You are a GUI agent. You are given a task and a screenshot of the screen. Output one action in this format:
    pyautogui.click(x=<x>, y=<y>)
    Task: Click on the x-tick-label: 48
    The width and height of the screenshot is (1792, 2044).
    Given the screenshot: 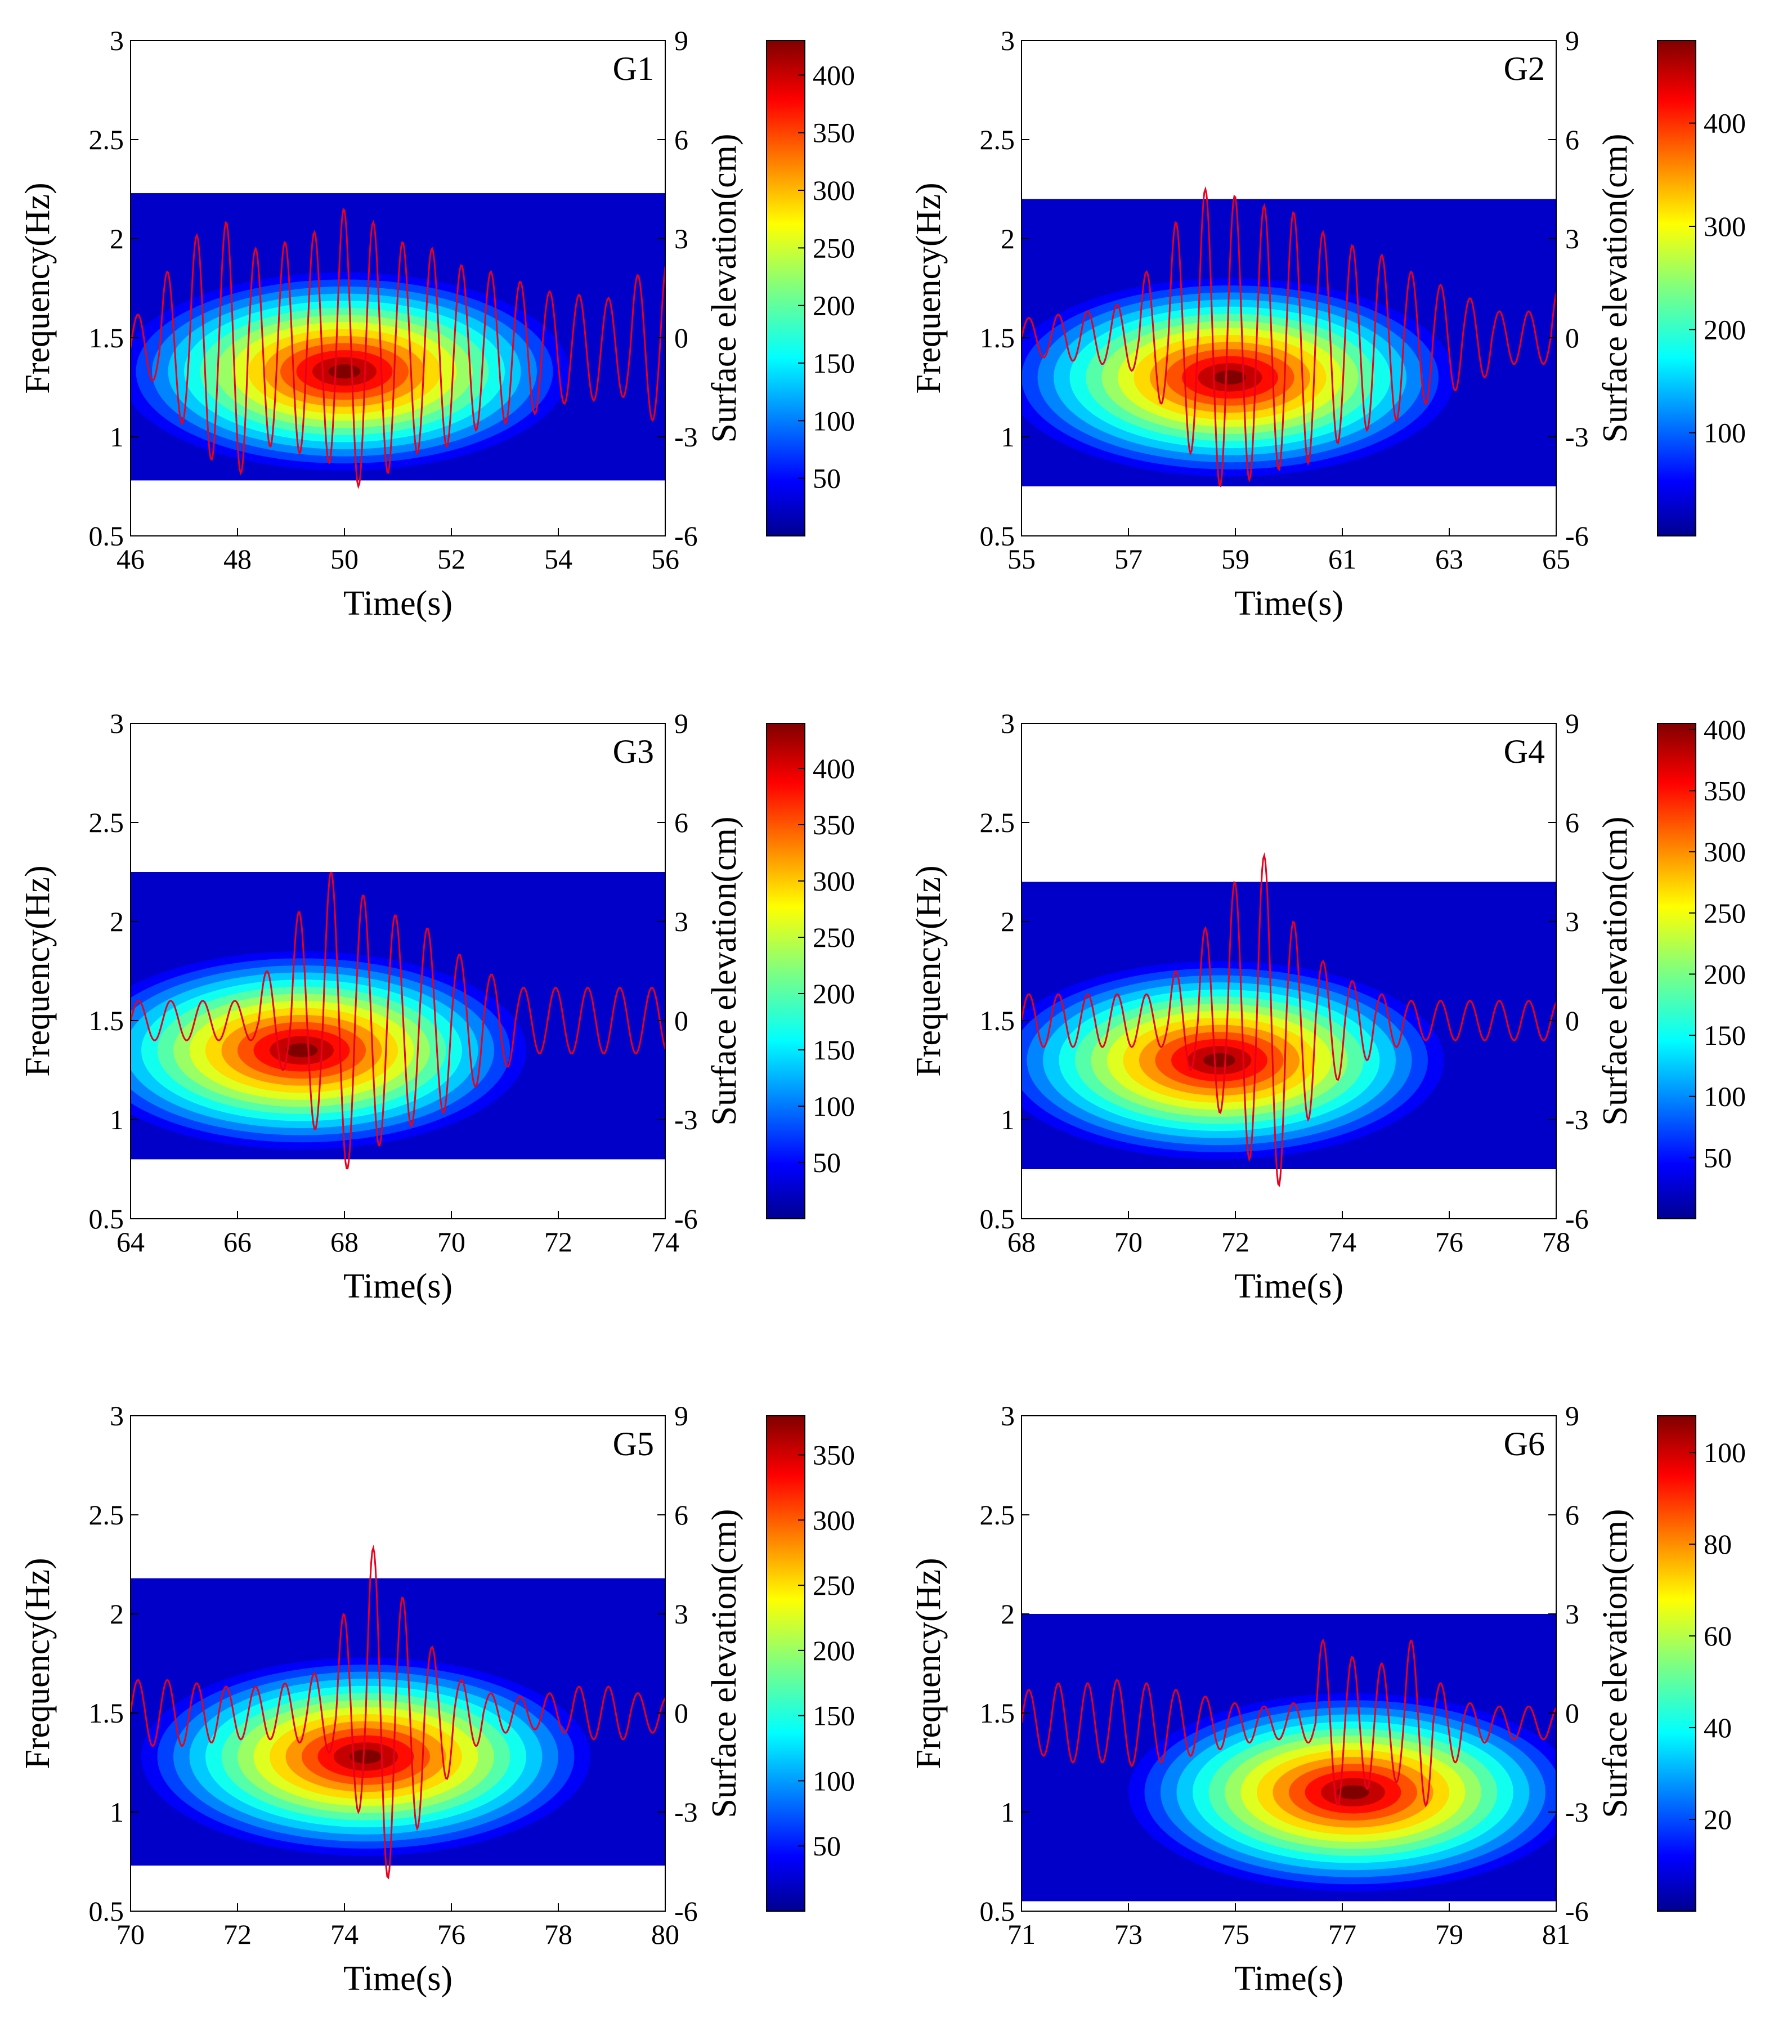 What is the action you would take?
    pyautogui.click(x=237, y=559)
    